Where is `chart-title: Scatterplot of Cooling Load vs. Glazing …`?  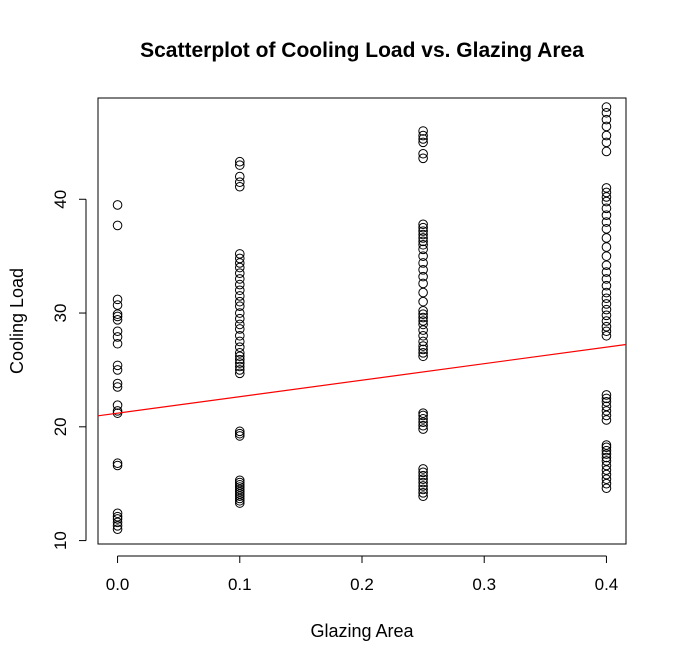
chart-title: Scatterplot of Cooling Load vs. Glazing … is located at coordinates (362, 50).